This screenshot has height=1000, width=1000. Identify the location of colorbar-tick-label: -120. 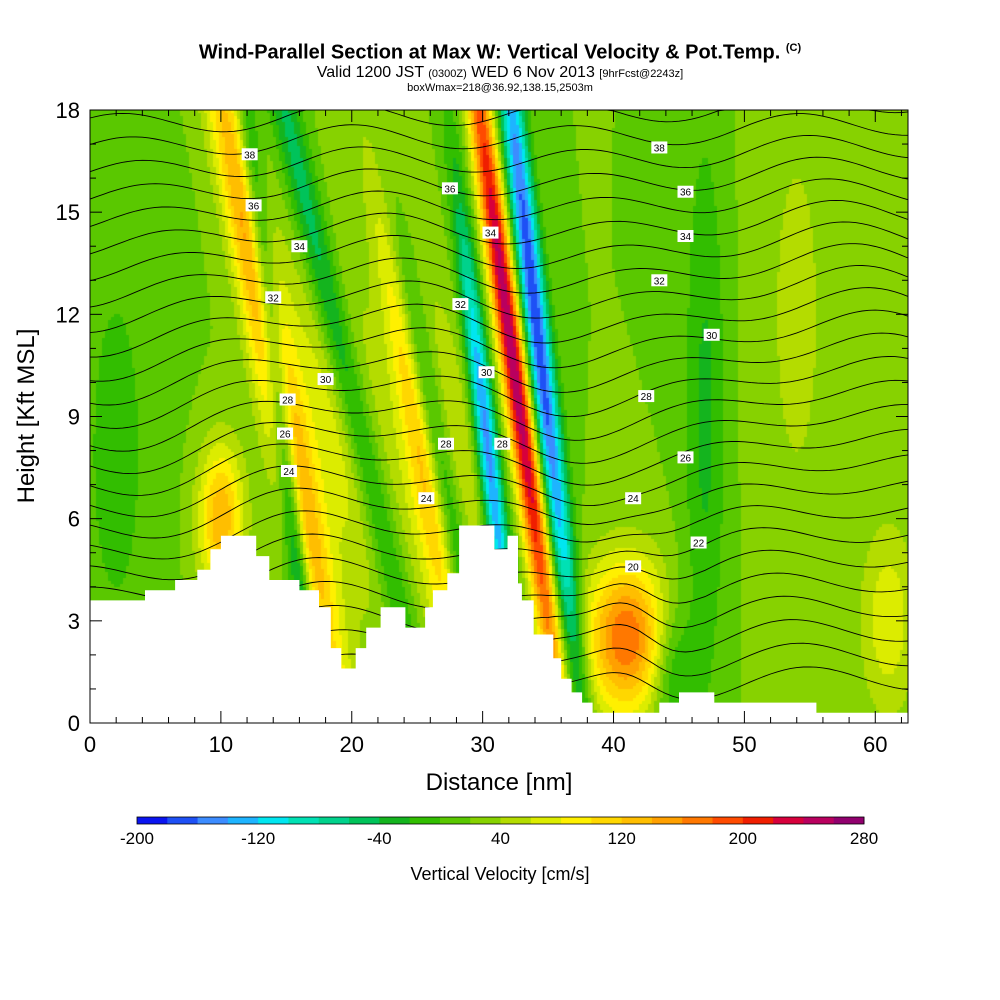
(258, 838).